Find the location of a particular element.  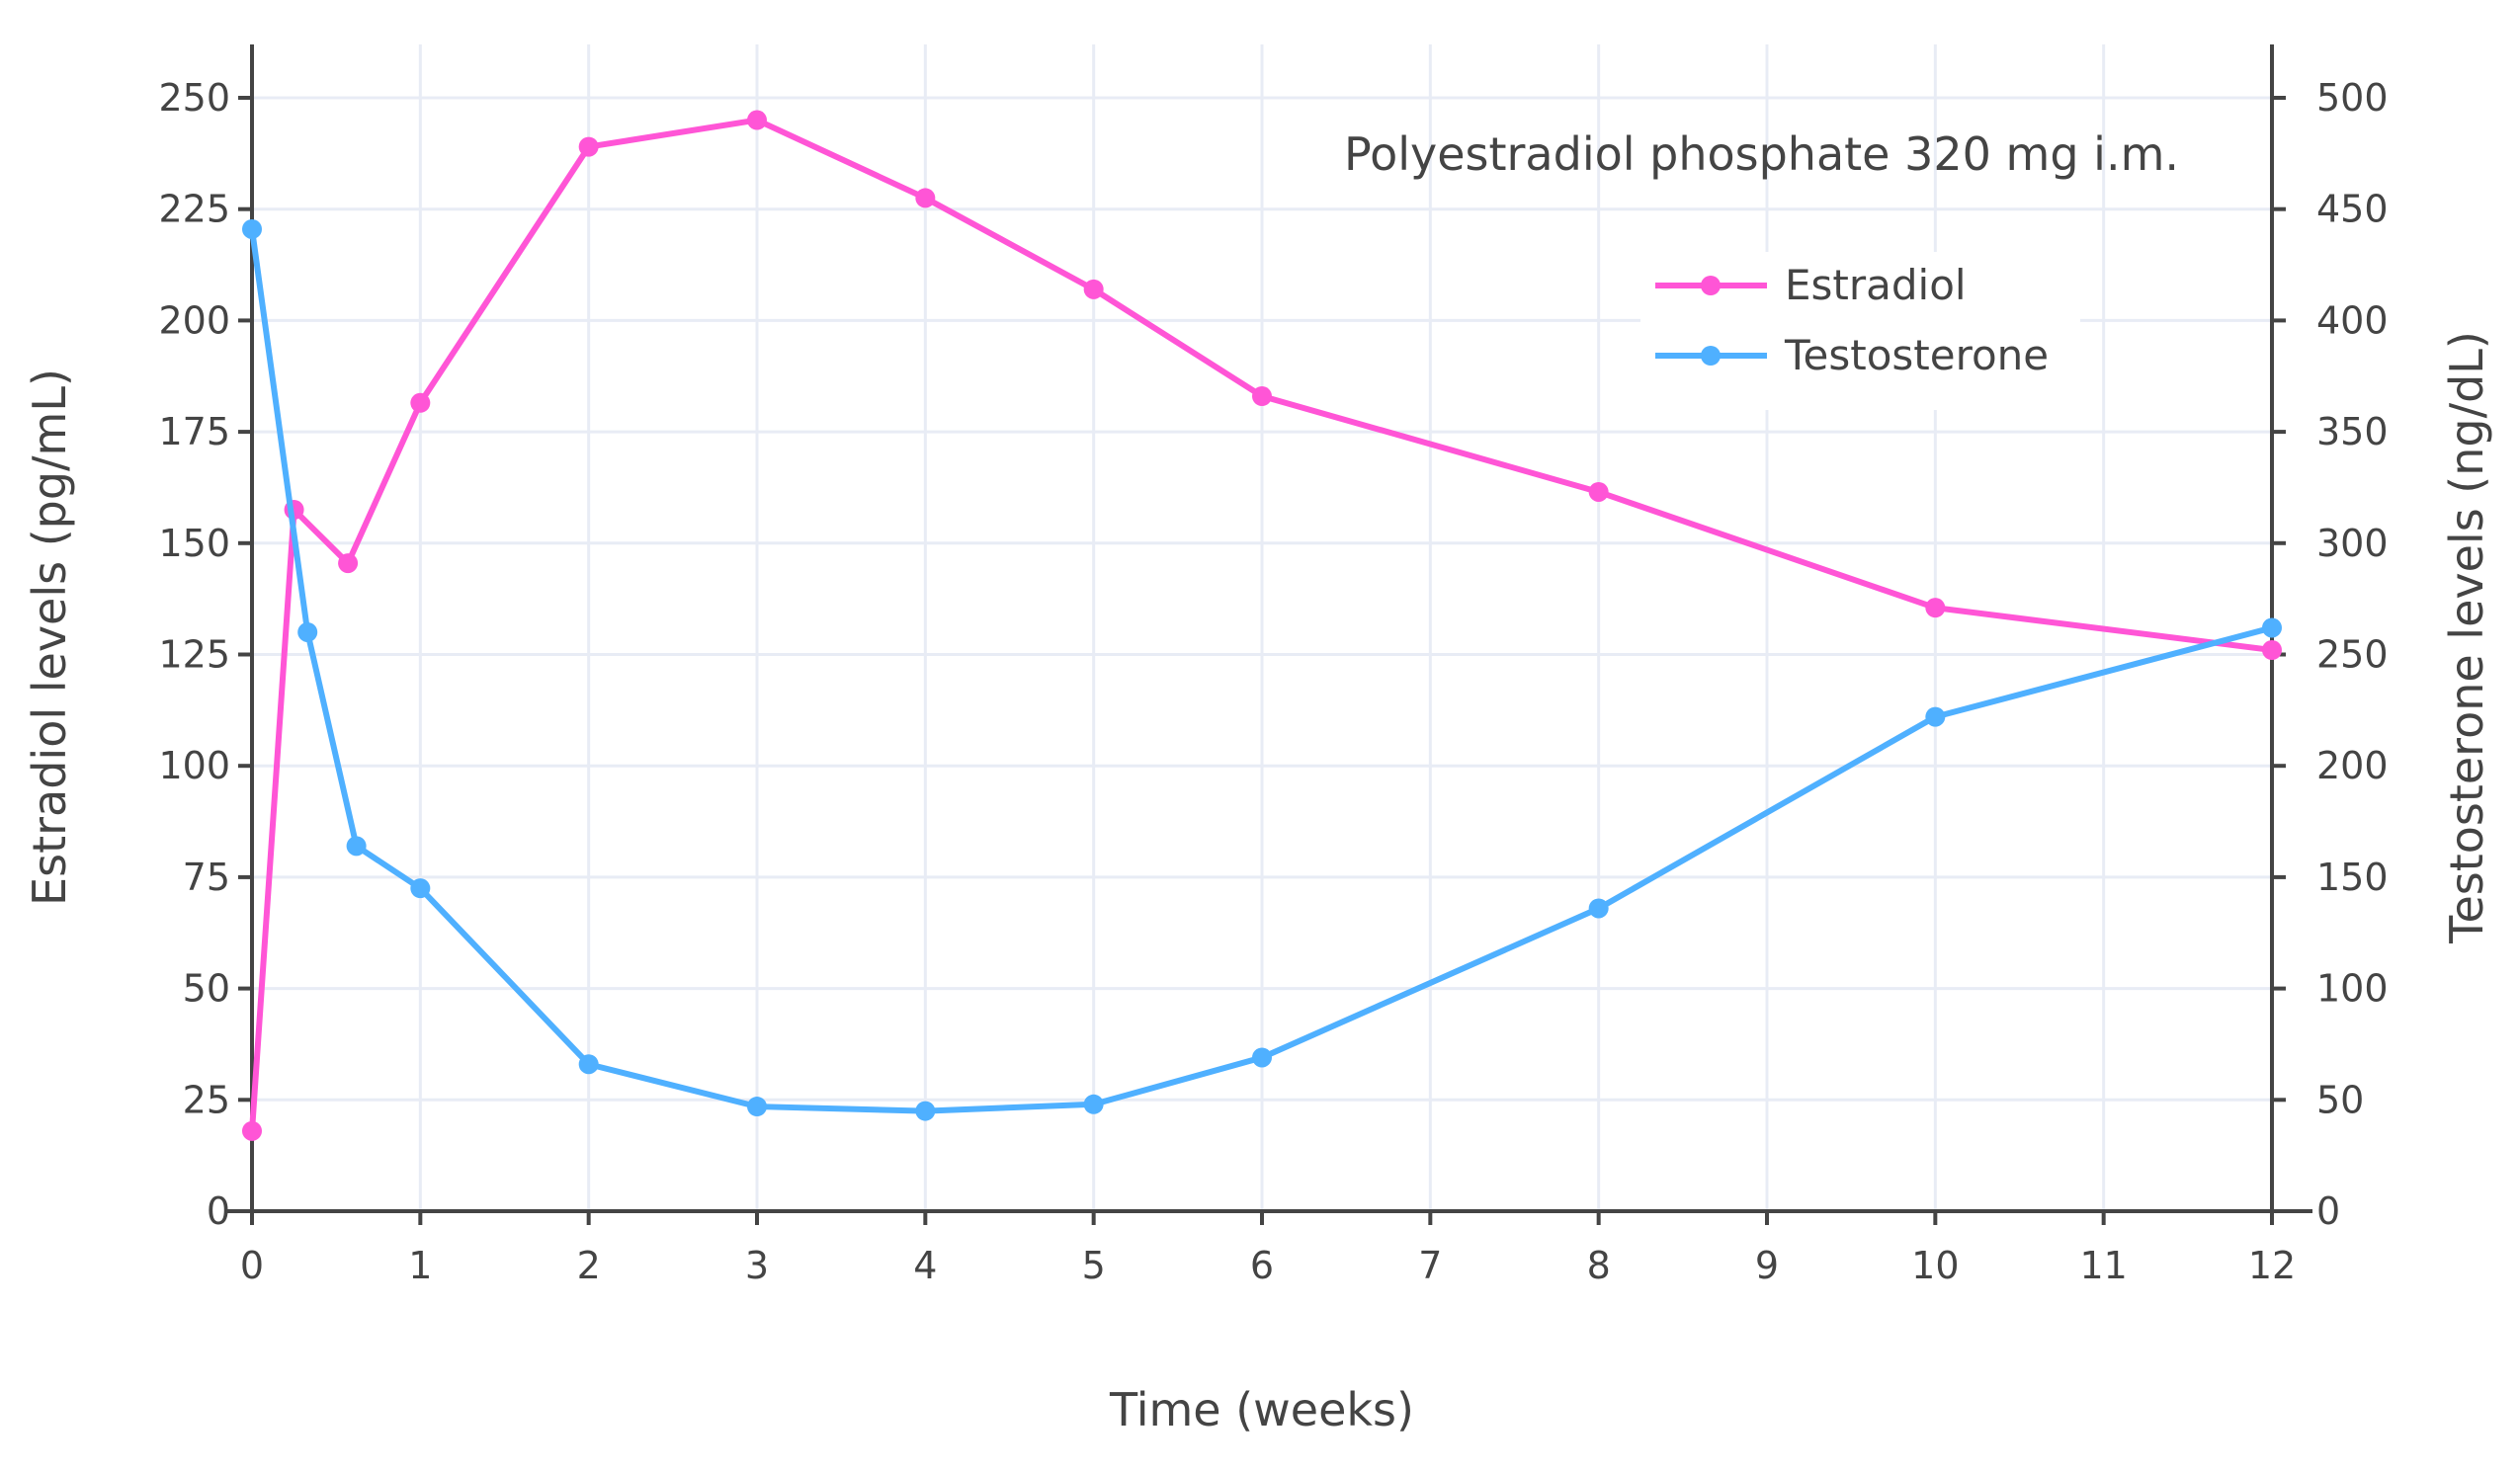

legend: Estradiol Testosterone is located at coordinates (1852, 320).